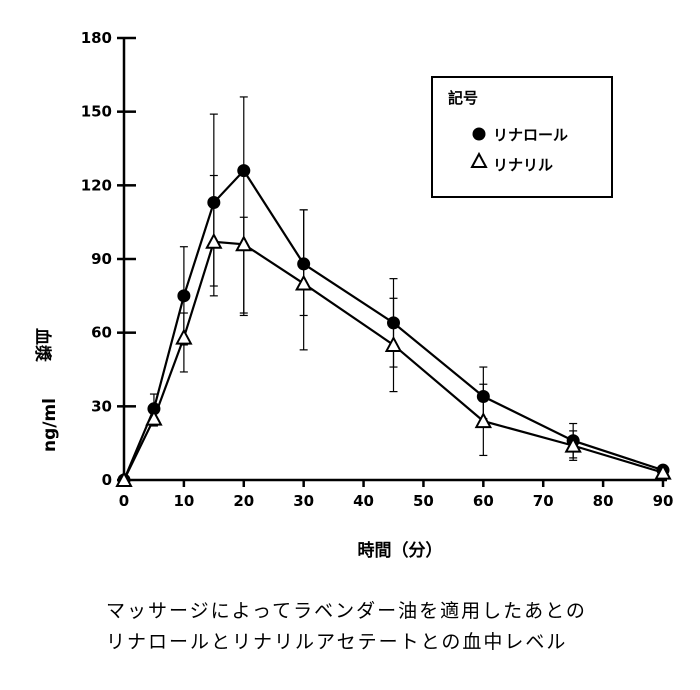  Describe the element at coordinates (479, 134) in the screenshot. I see `legend-marker-linalool` at that location.